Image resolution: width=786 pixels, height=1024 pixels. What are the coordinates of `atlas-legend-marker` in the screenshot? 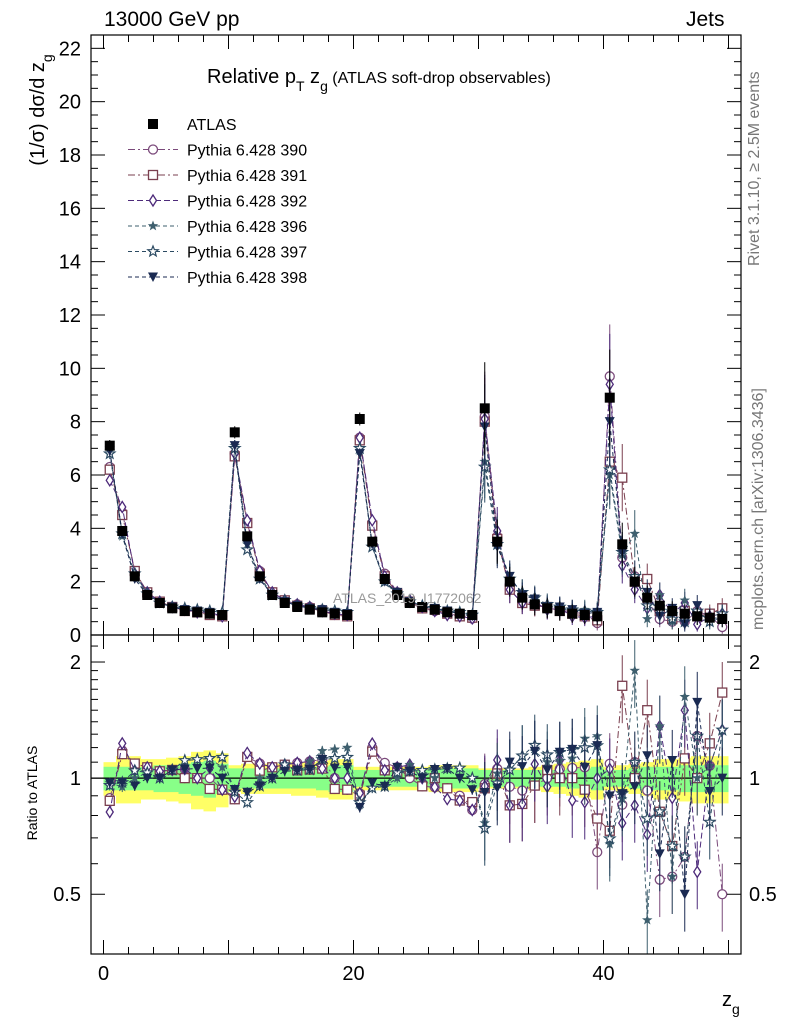 It's located at (153, 124).